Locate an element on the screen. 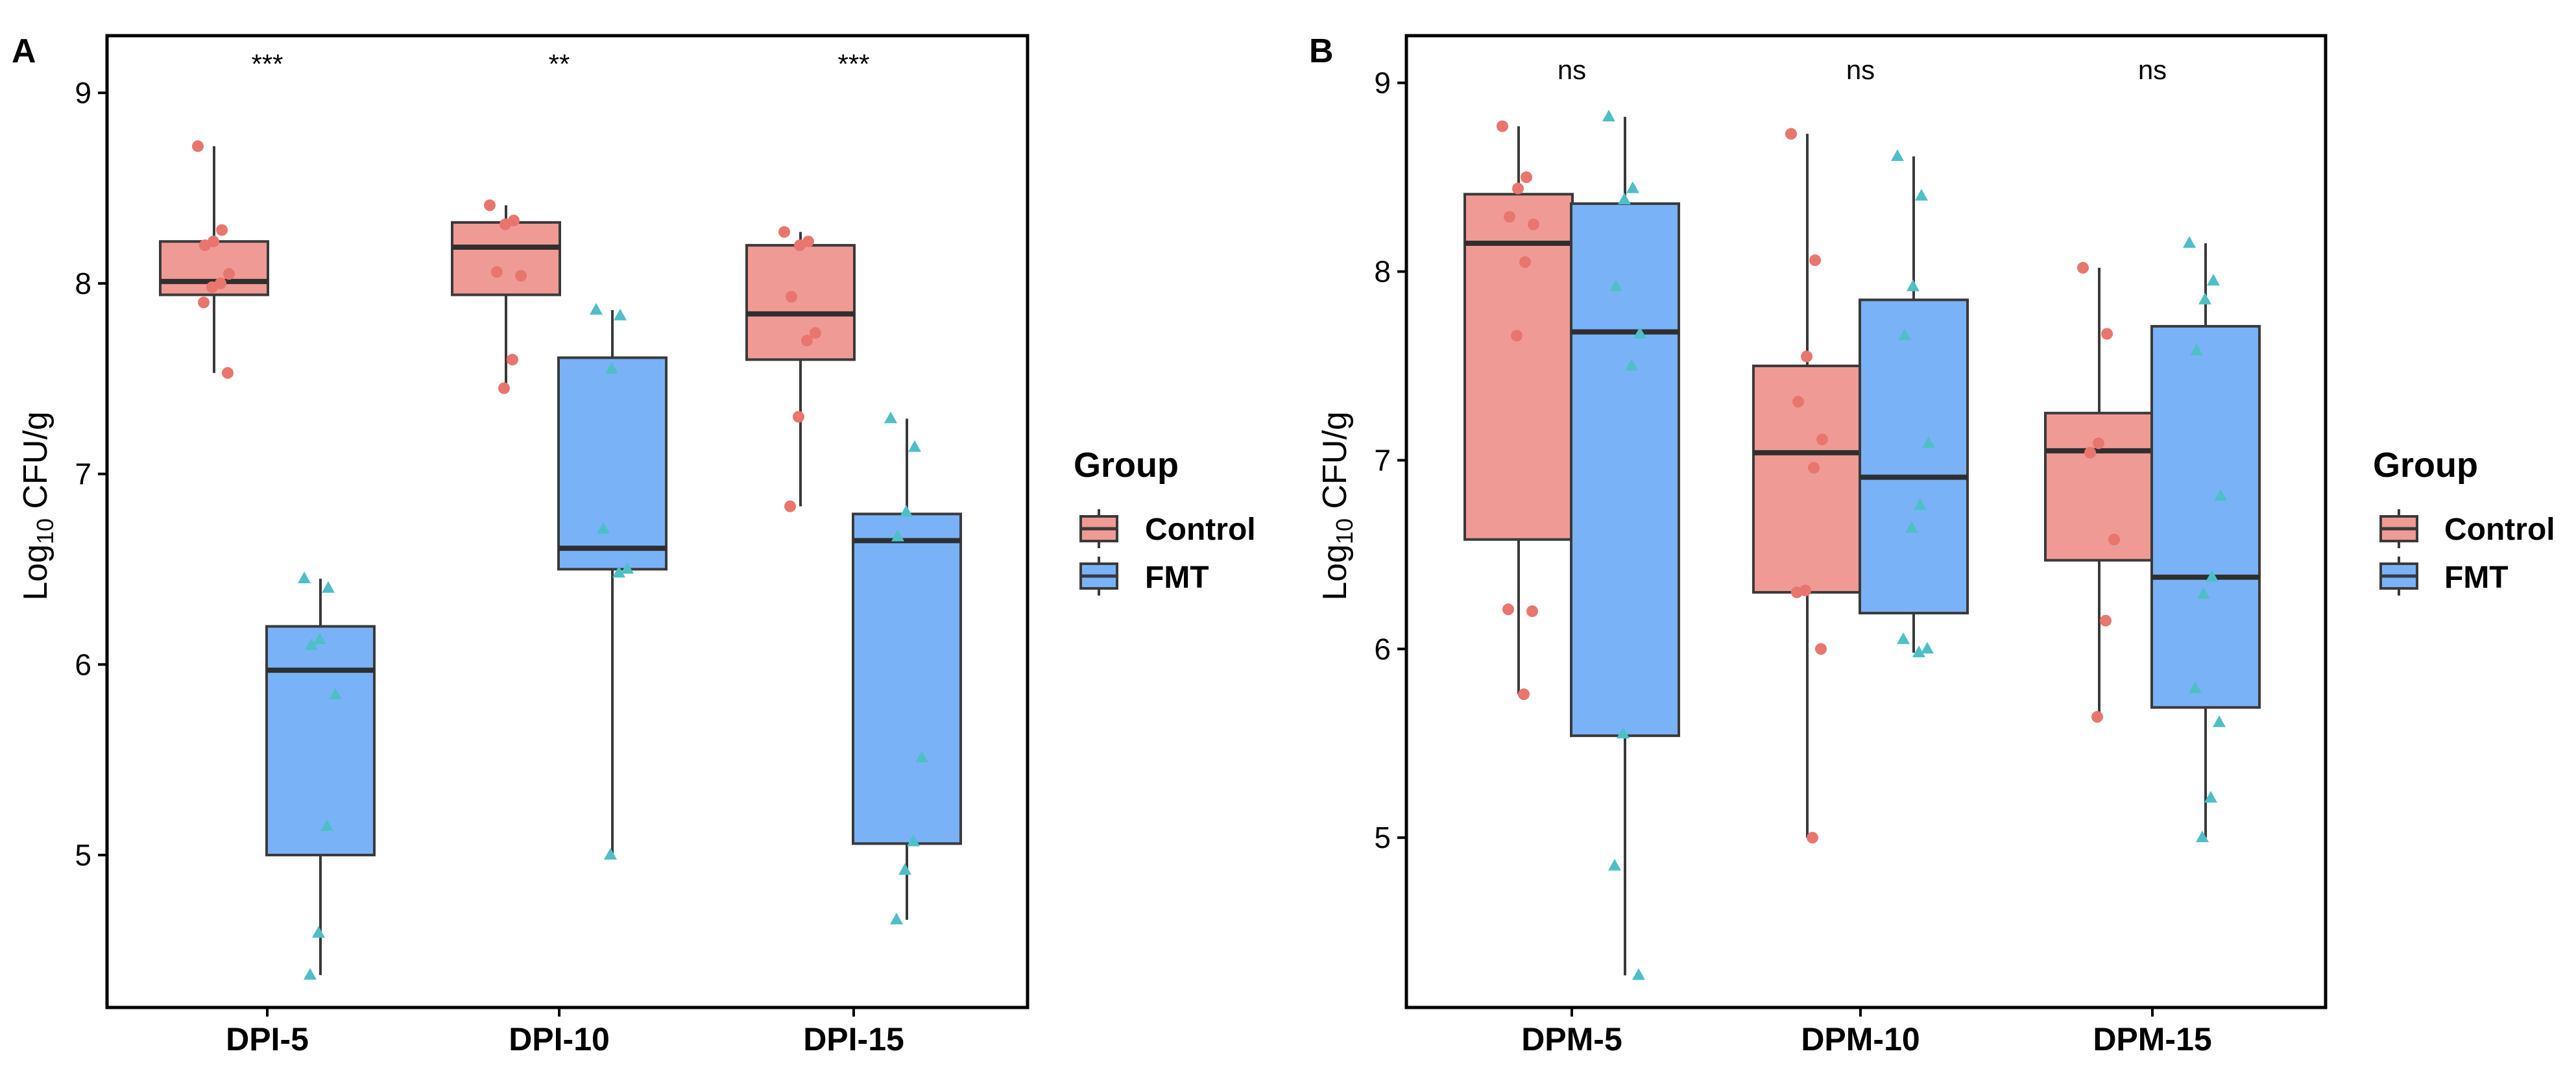 This screenshot has height=1073, width=2576. y-tick-label: 6 is located at coordinates (1382, 649).